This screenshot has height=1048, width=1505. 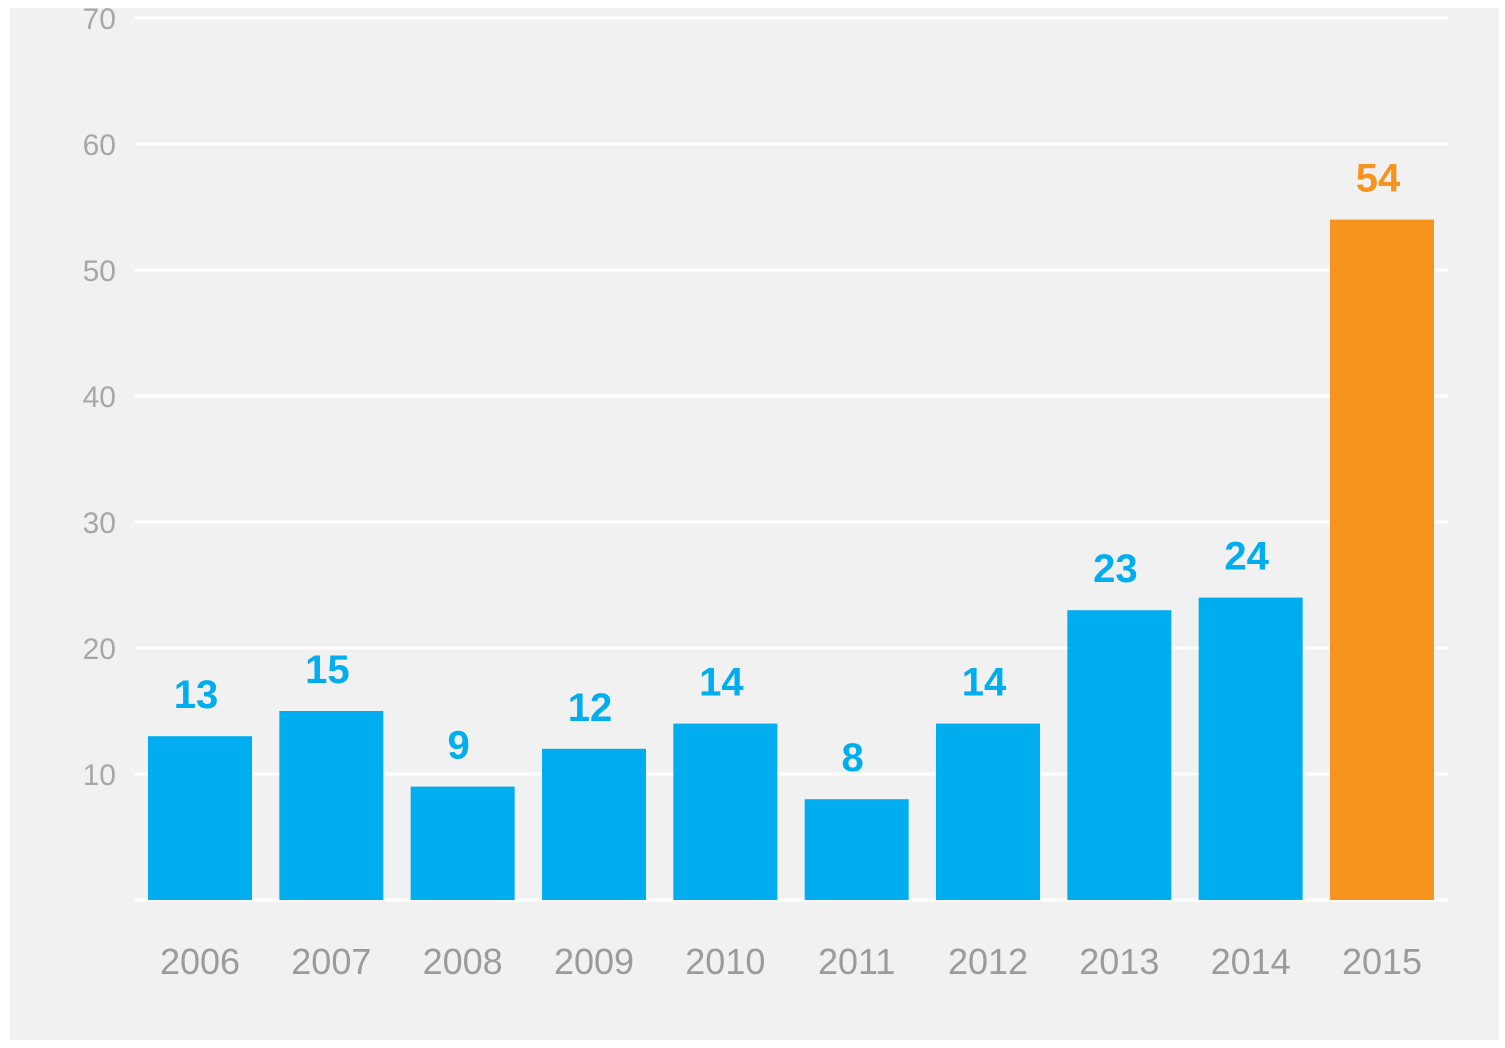 What do you see at coordinates (99, 775) in the screenshot?
I see `y-tick-label-10: 10` at bounding box center [99, 775].